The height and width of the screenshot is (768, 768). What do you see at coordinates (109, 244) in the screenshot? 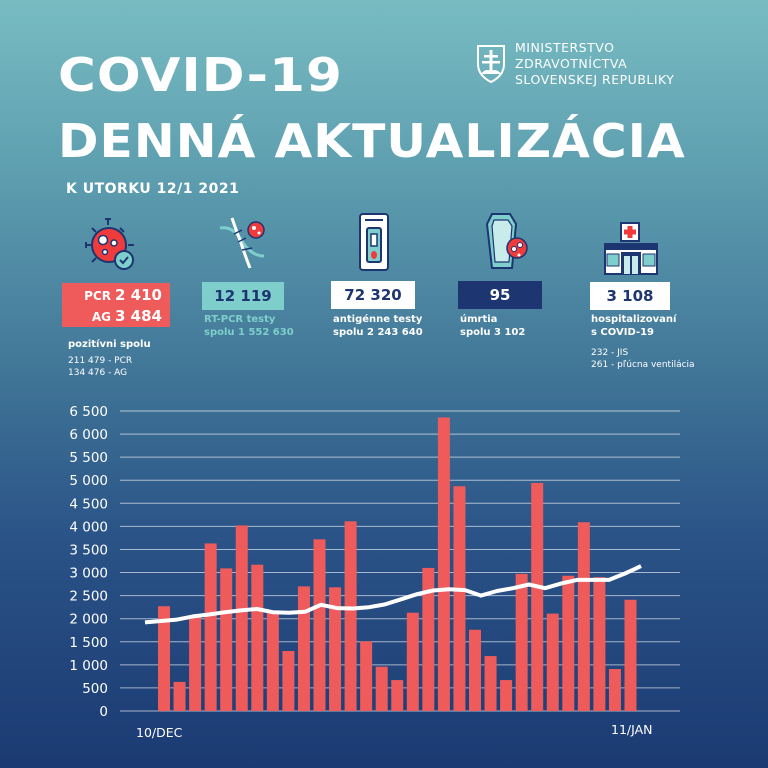
I see `virus-check-icon` at bounding box center [109, 244].